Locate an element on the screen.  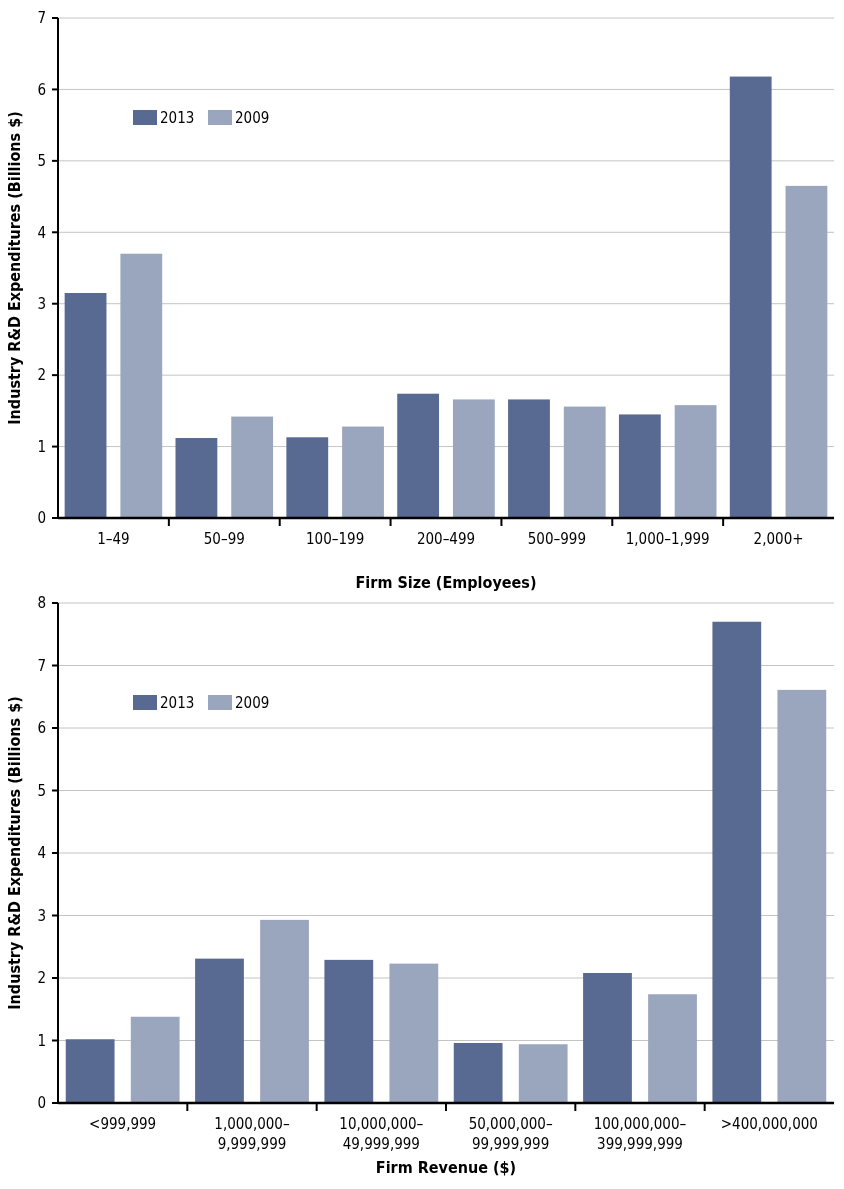
x-tick-label: 500–999 is located at coordinates (556, 539).